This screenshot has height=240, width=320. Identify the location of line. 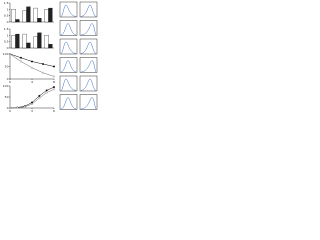
(32, 60).